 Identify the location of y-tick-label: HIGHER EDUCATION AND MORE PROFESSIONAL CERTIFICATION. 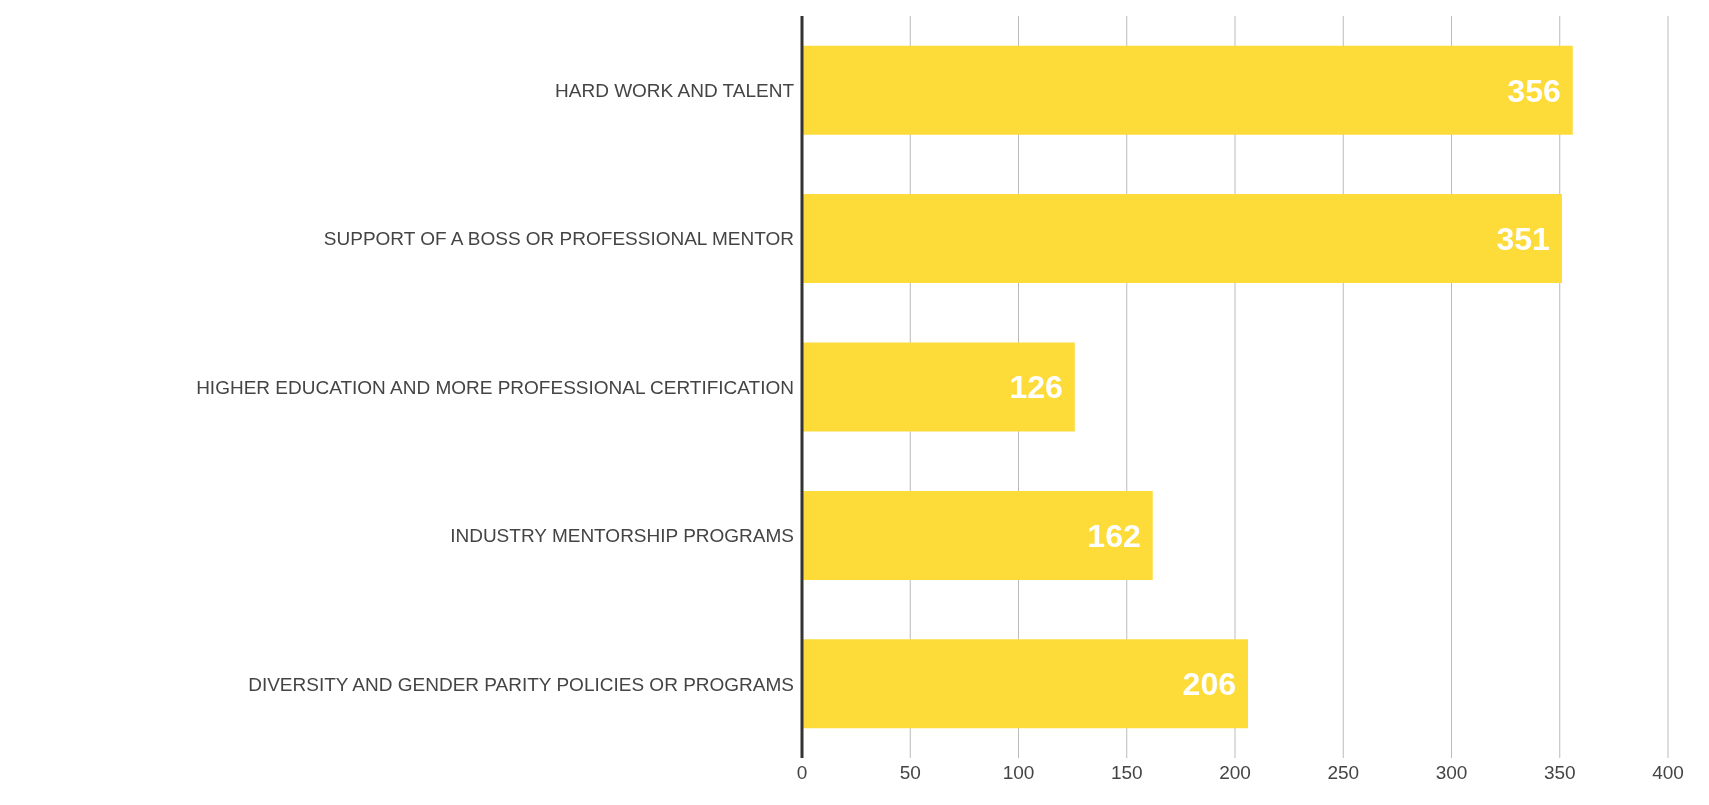
(495, 387).